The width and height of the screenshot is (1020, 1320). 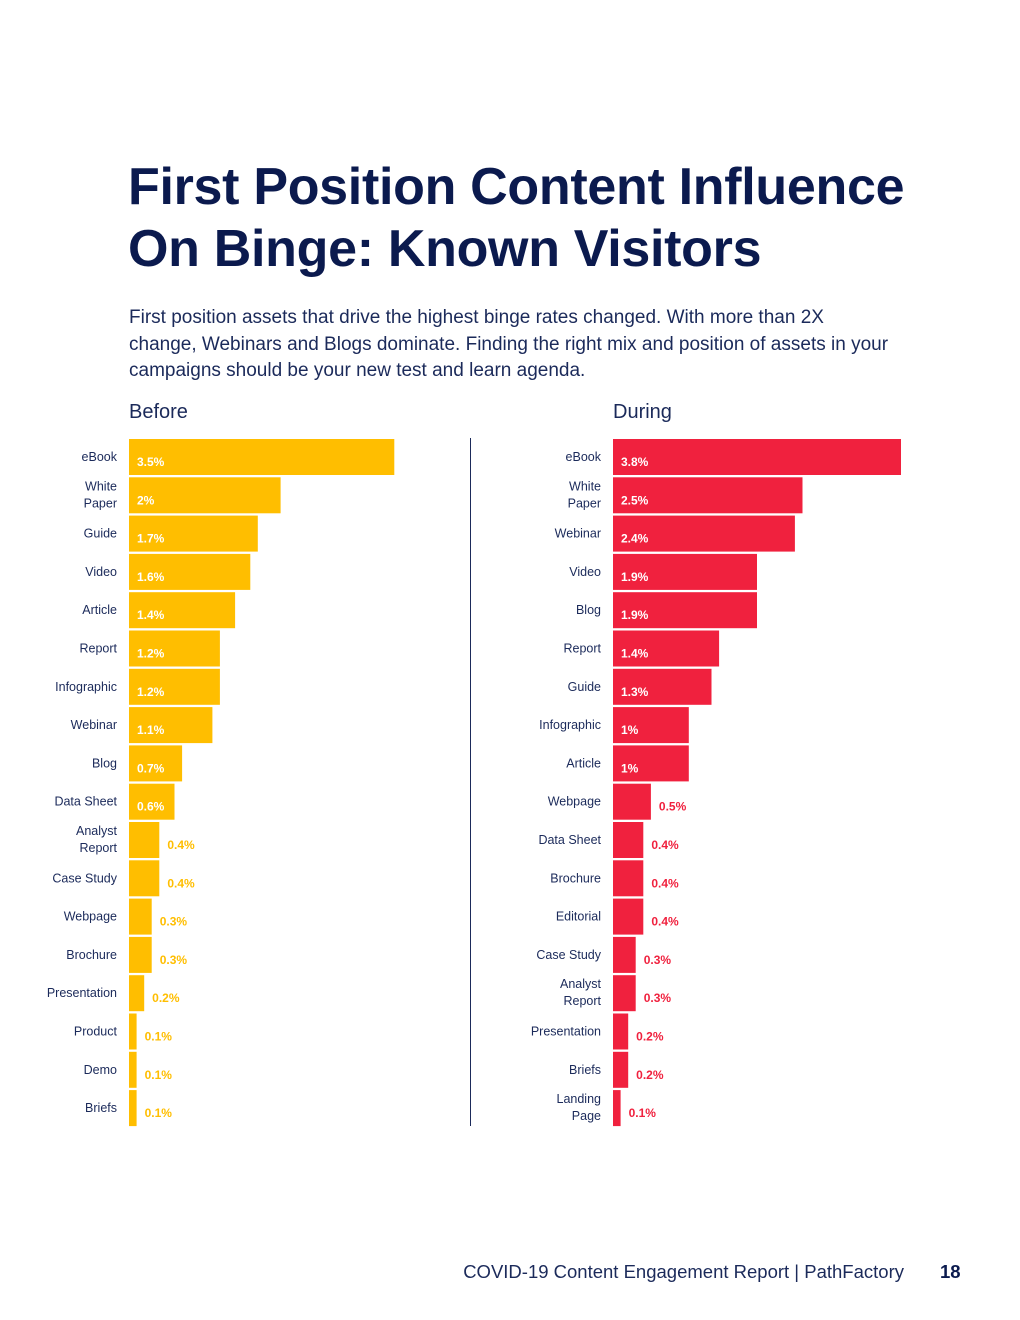 What do you see at coordinates (151, 539) in the screenshot?
I see `before-value-label: 1.7%` at bounding box center [151, 539].